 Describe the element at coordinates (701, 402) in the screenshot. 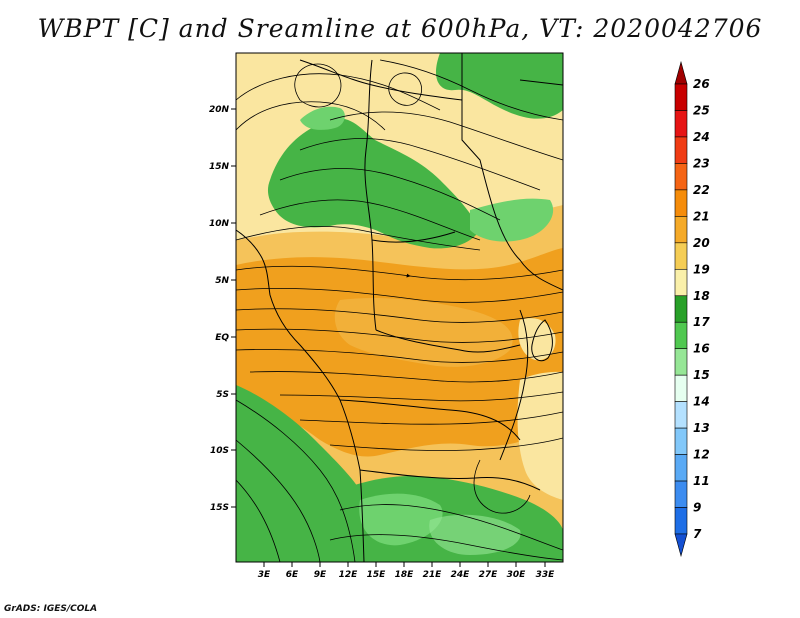

I see `colorbar-level-label: 14` at that location.